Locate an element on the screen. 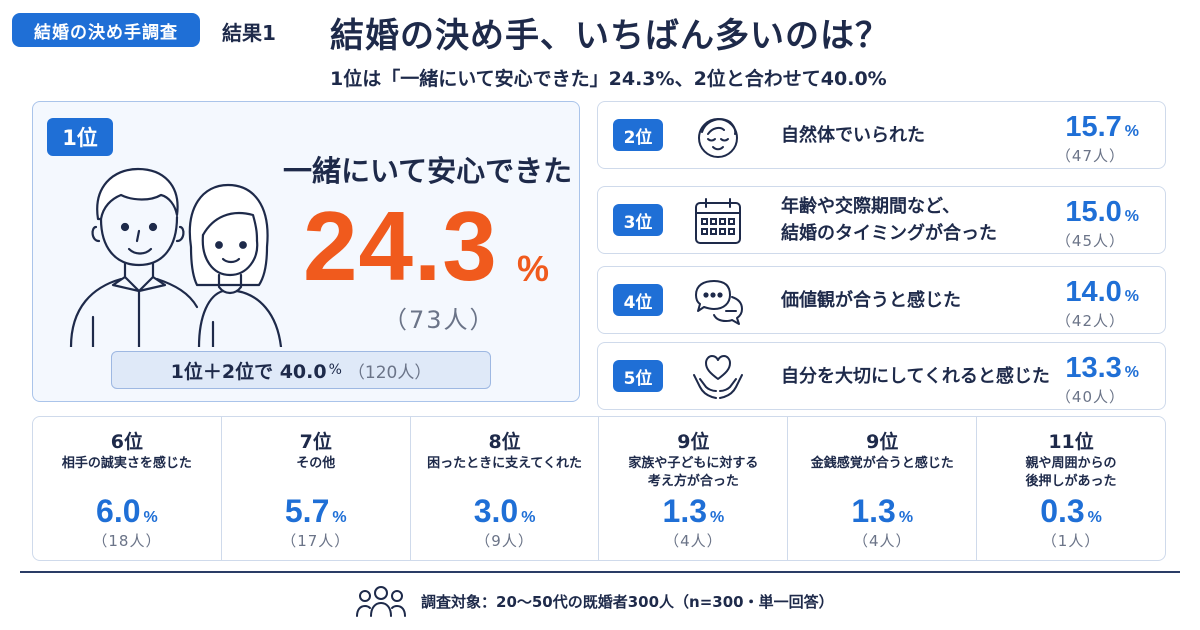 The width and height of the screenshot is (1200, 630). cell-label: 家族や子どもに対する 考え方が合った is located at coordinates (693, 472).